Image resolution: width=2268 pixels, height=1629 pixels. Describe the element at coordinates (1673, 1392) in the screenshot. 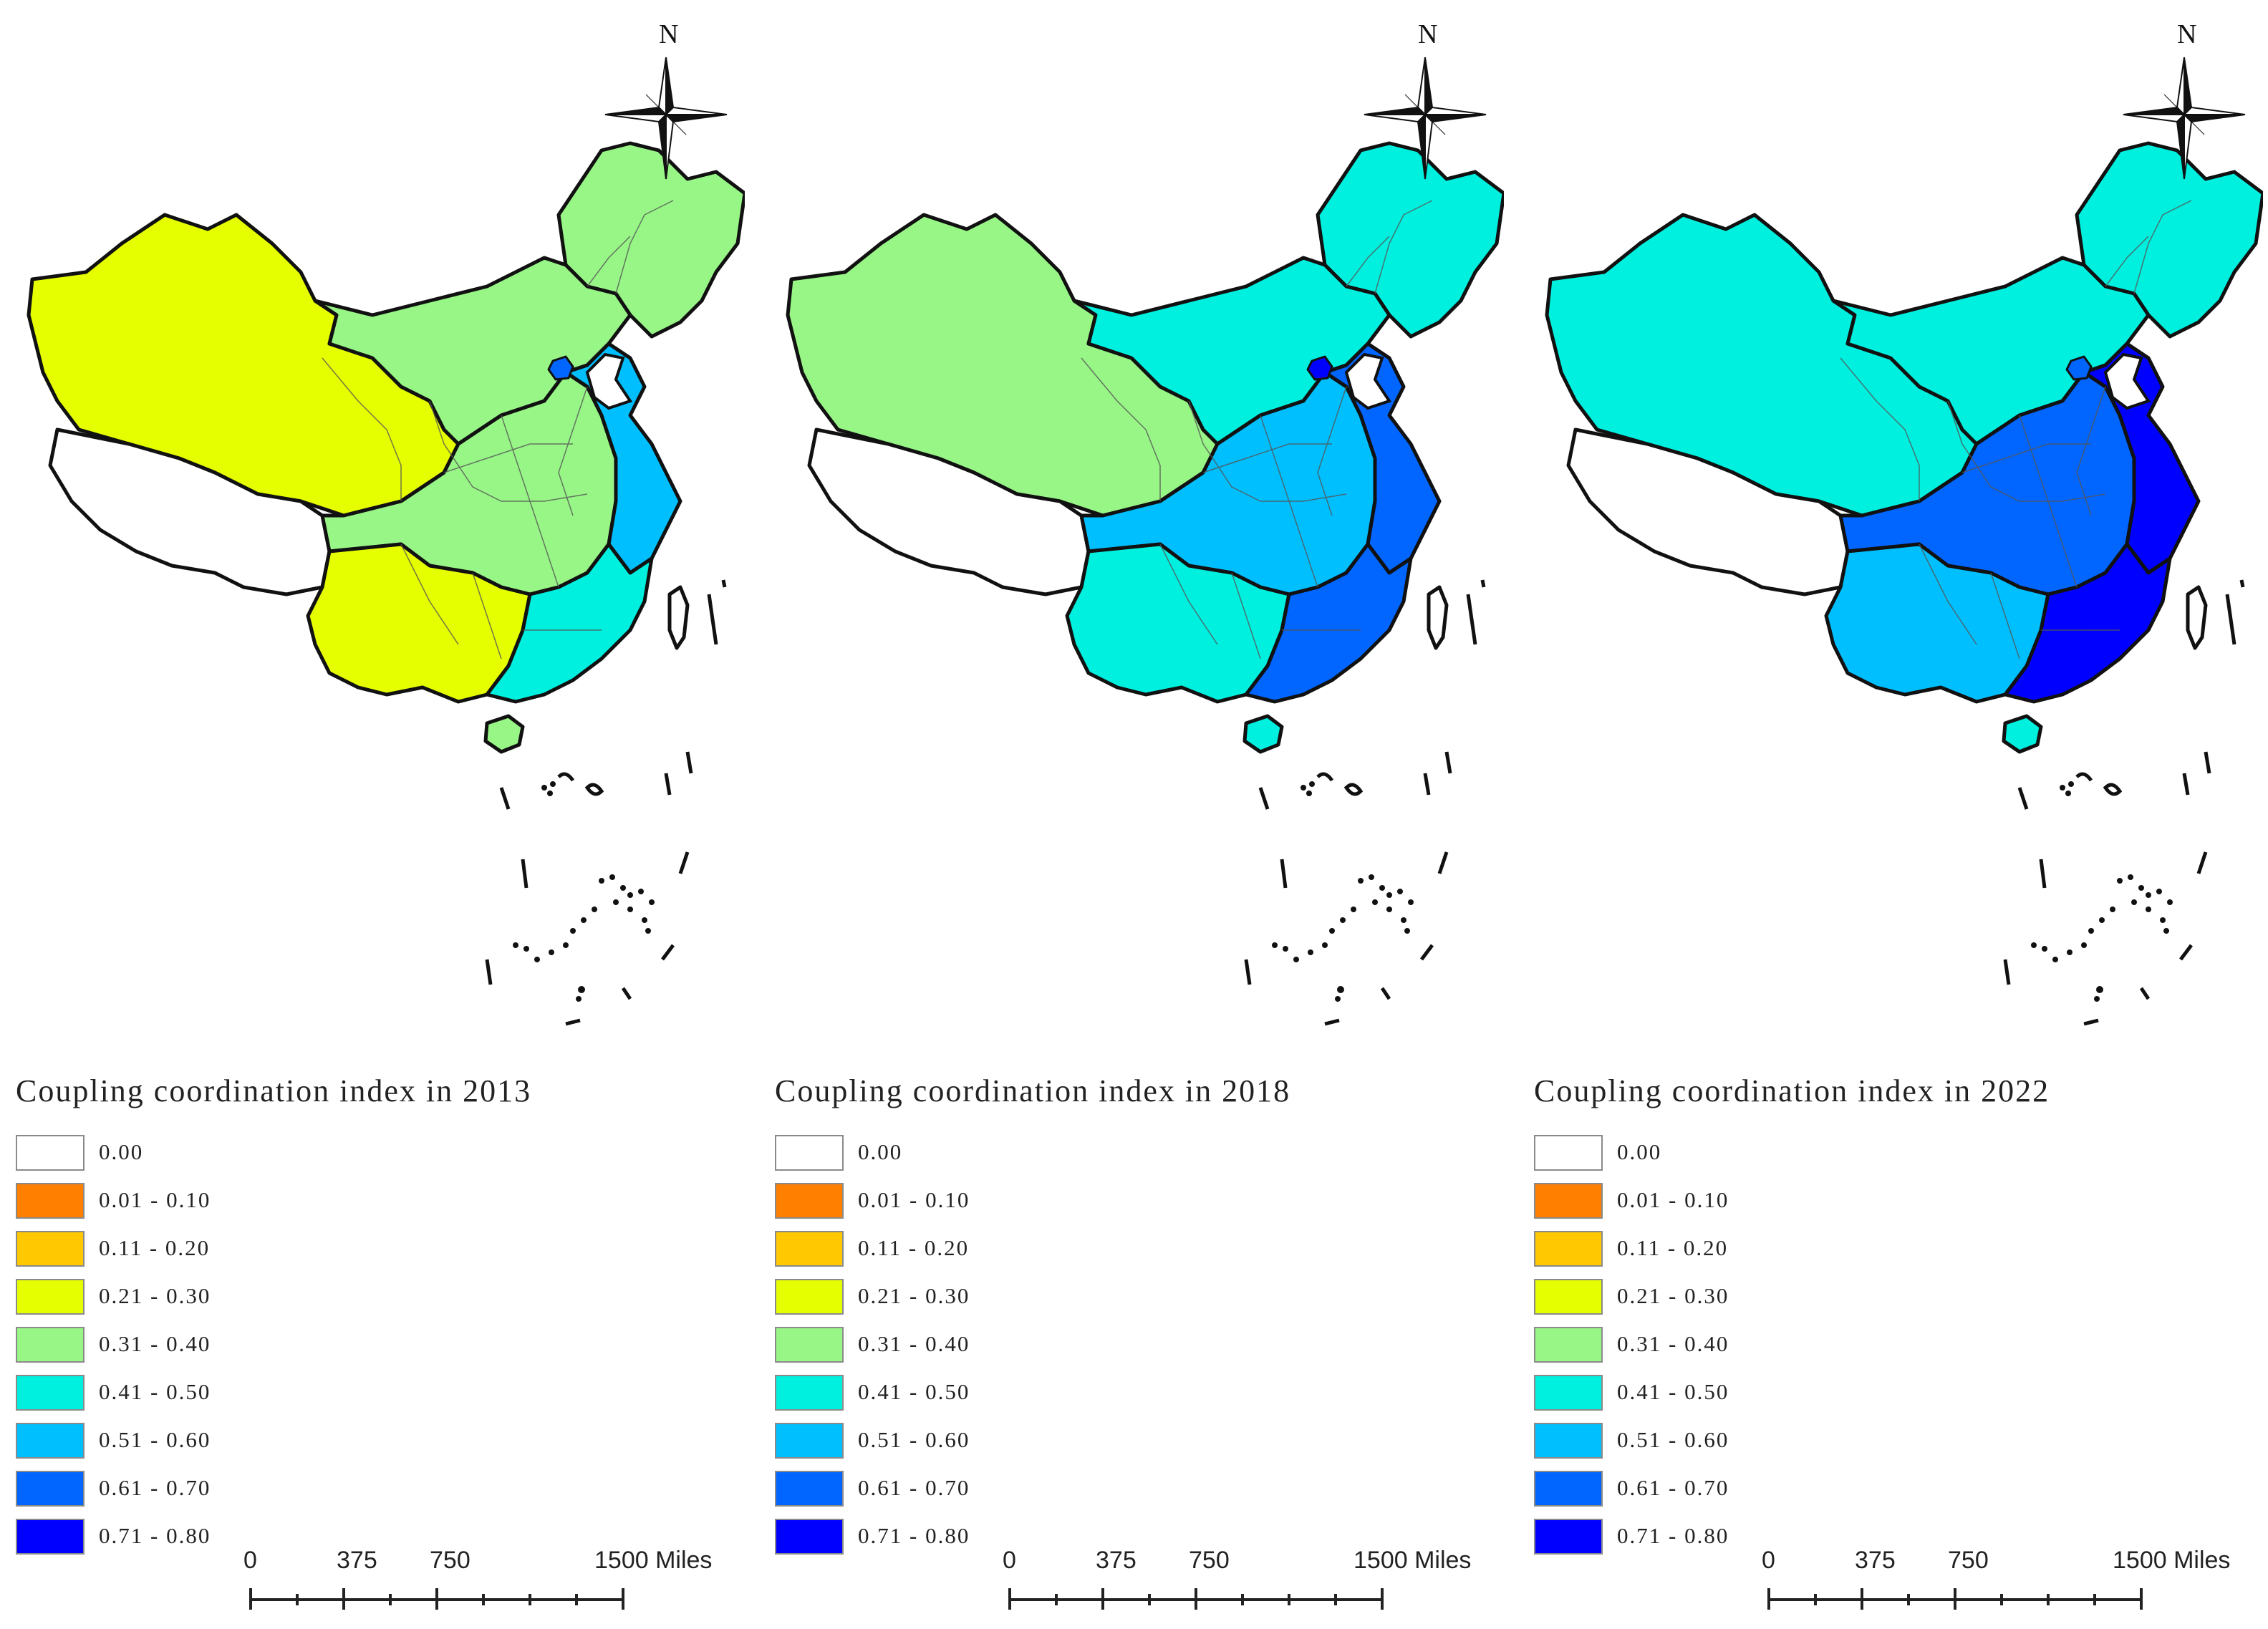

I see `legend-label: 0.41 - 0.50` at that location.